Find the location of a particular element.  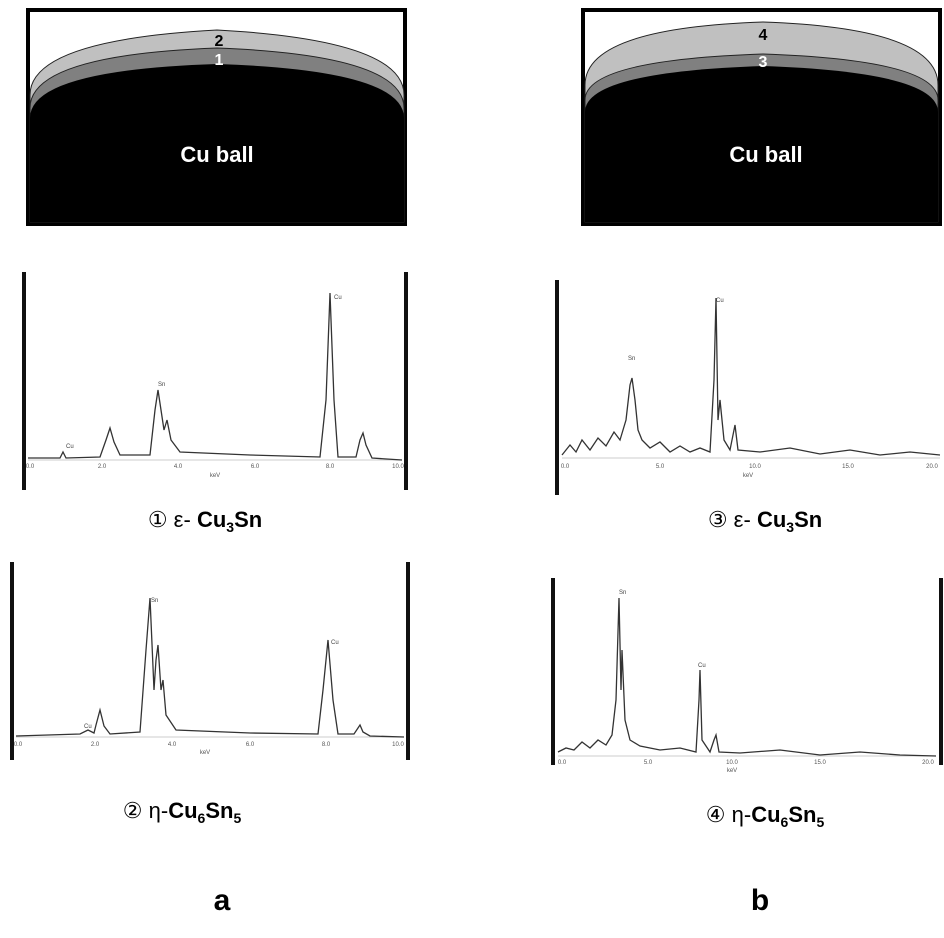

caption: ③ ε- Cu3Sn is located at coordinates (765, 521).